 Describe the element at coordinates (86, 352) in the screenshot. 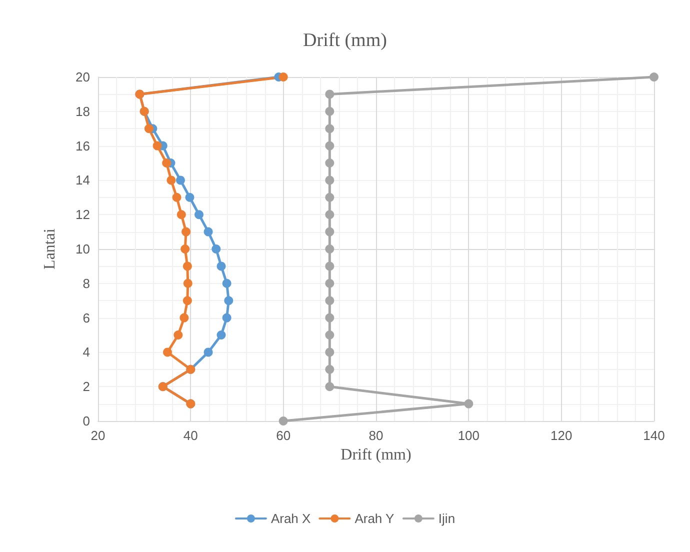

I see `y-tick-label: 4` at that location.